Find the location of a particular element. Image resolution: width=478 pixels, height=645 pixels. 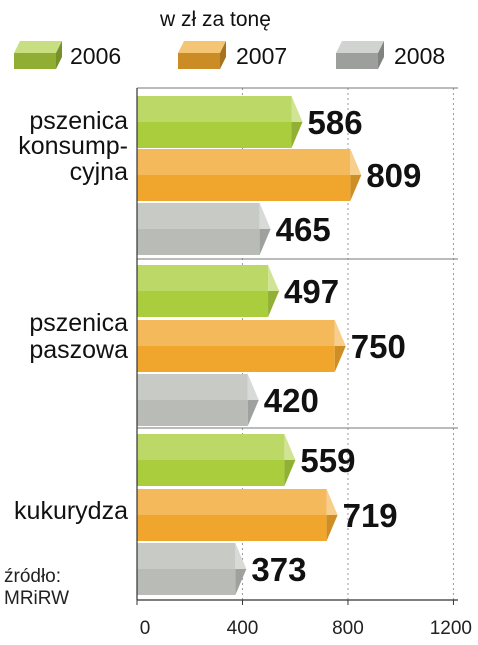

category-label-0-0: pszenica is located at coordinates (78, 121).